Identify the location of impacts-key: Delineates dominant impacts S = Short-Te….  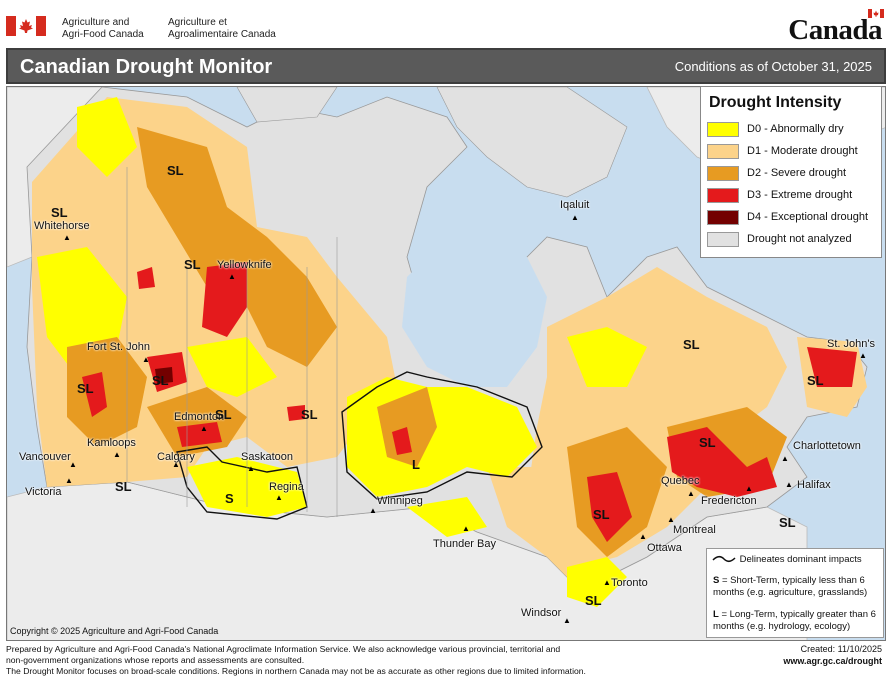
(795, 593).